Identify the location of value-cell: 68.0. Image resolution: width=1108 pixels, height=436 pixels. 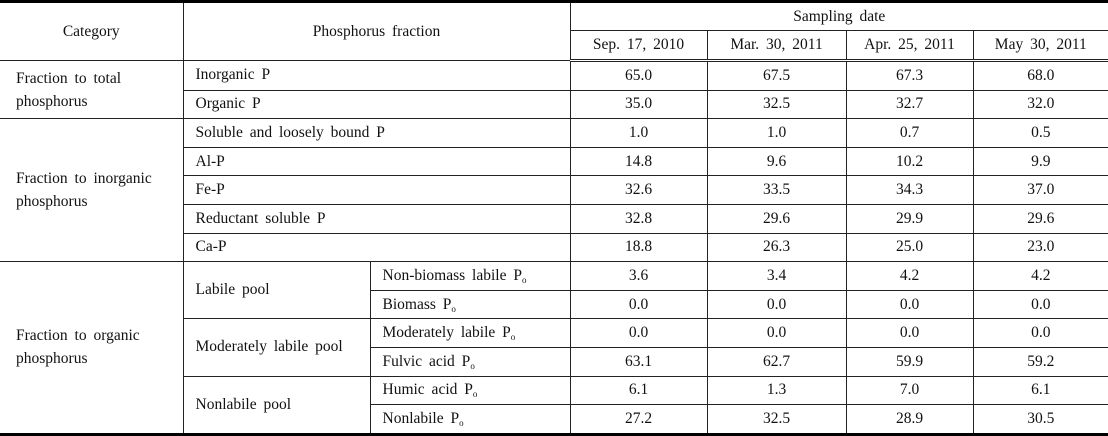
(1040, 75).